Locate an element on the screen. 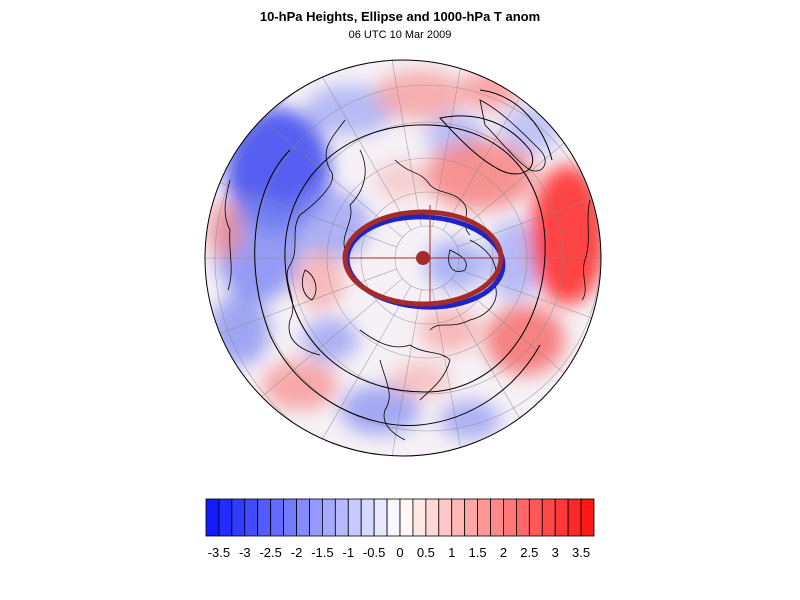 Image resolution: width=800 pixels, height=600 pixels. colorbar-tick-label: 3.5 is located at coordinates (581, 552).